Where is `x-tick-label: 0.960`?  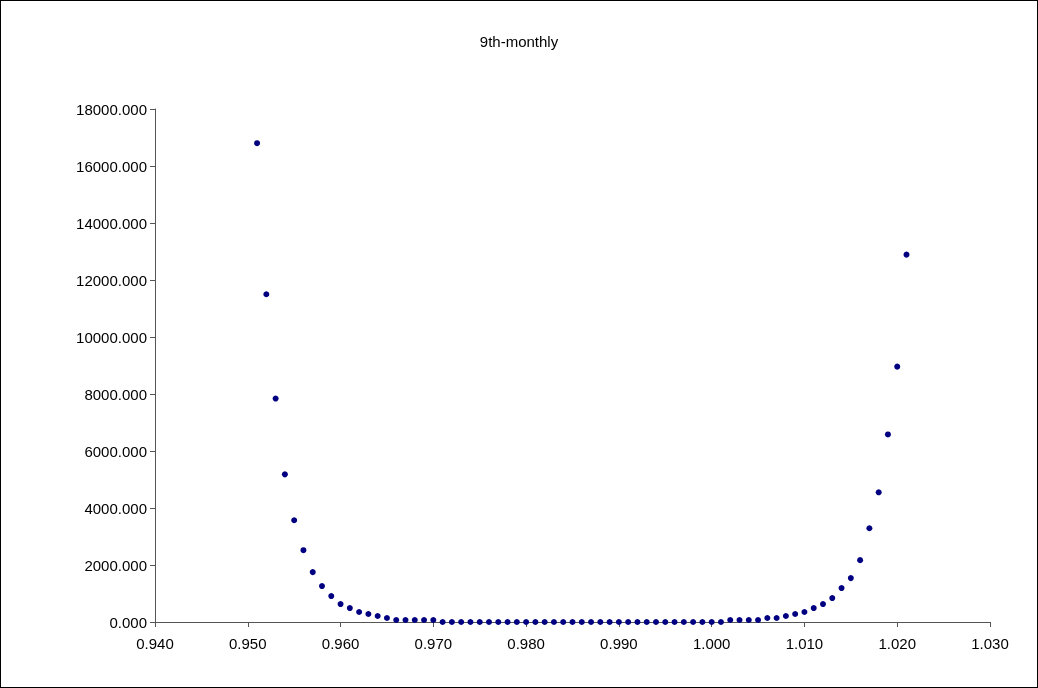 x-tick-label: 0.960 is located at coordinates (340, 643).